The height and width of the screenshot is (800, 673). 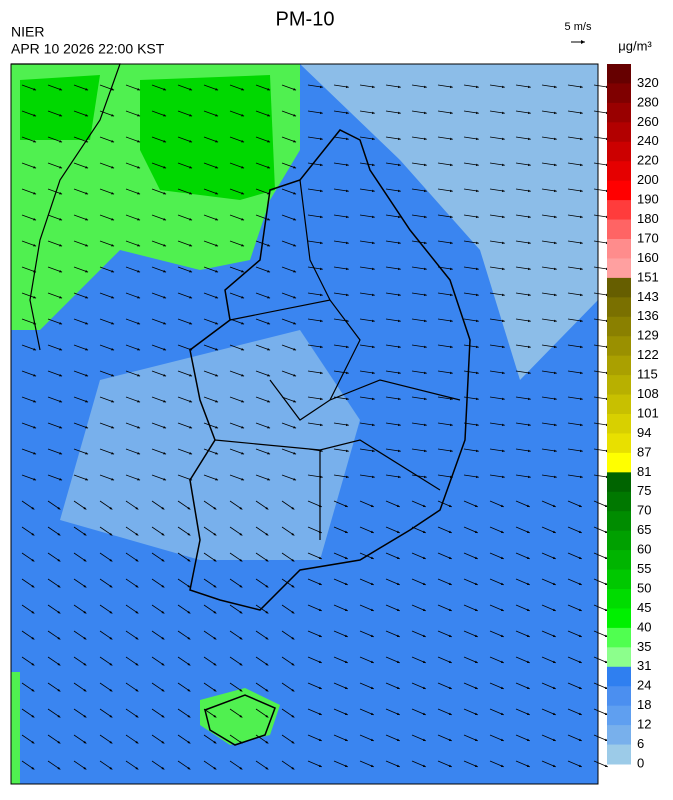 I want to click on colorbar-label: 55, so click(x=644, y=568).